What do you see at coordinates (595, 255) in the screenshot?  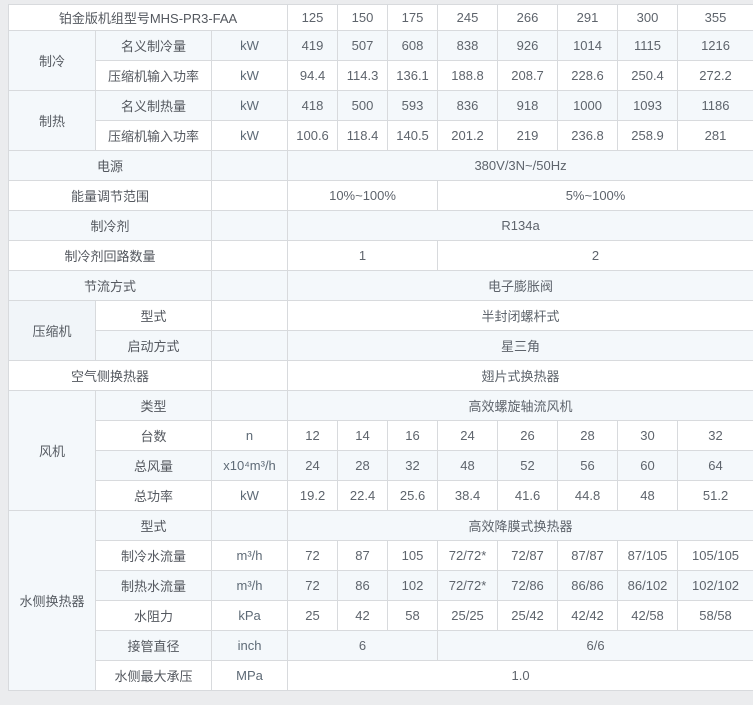 I see `merged-value-cell: 2` at bounding box center [595, 255].